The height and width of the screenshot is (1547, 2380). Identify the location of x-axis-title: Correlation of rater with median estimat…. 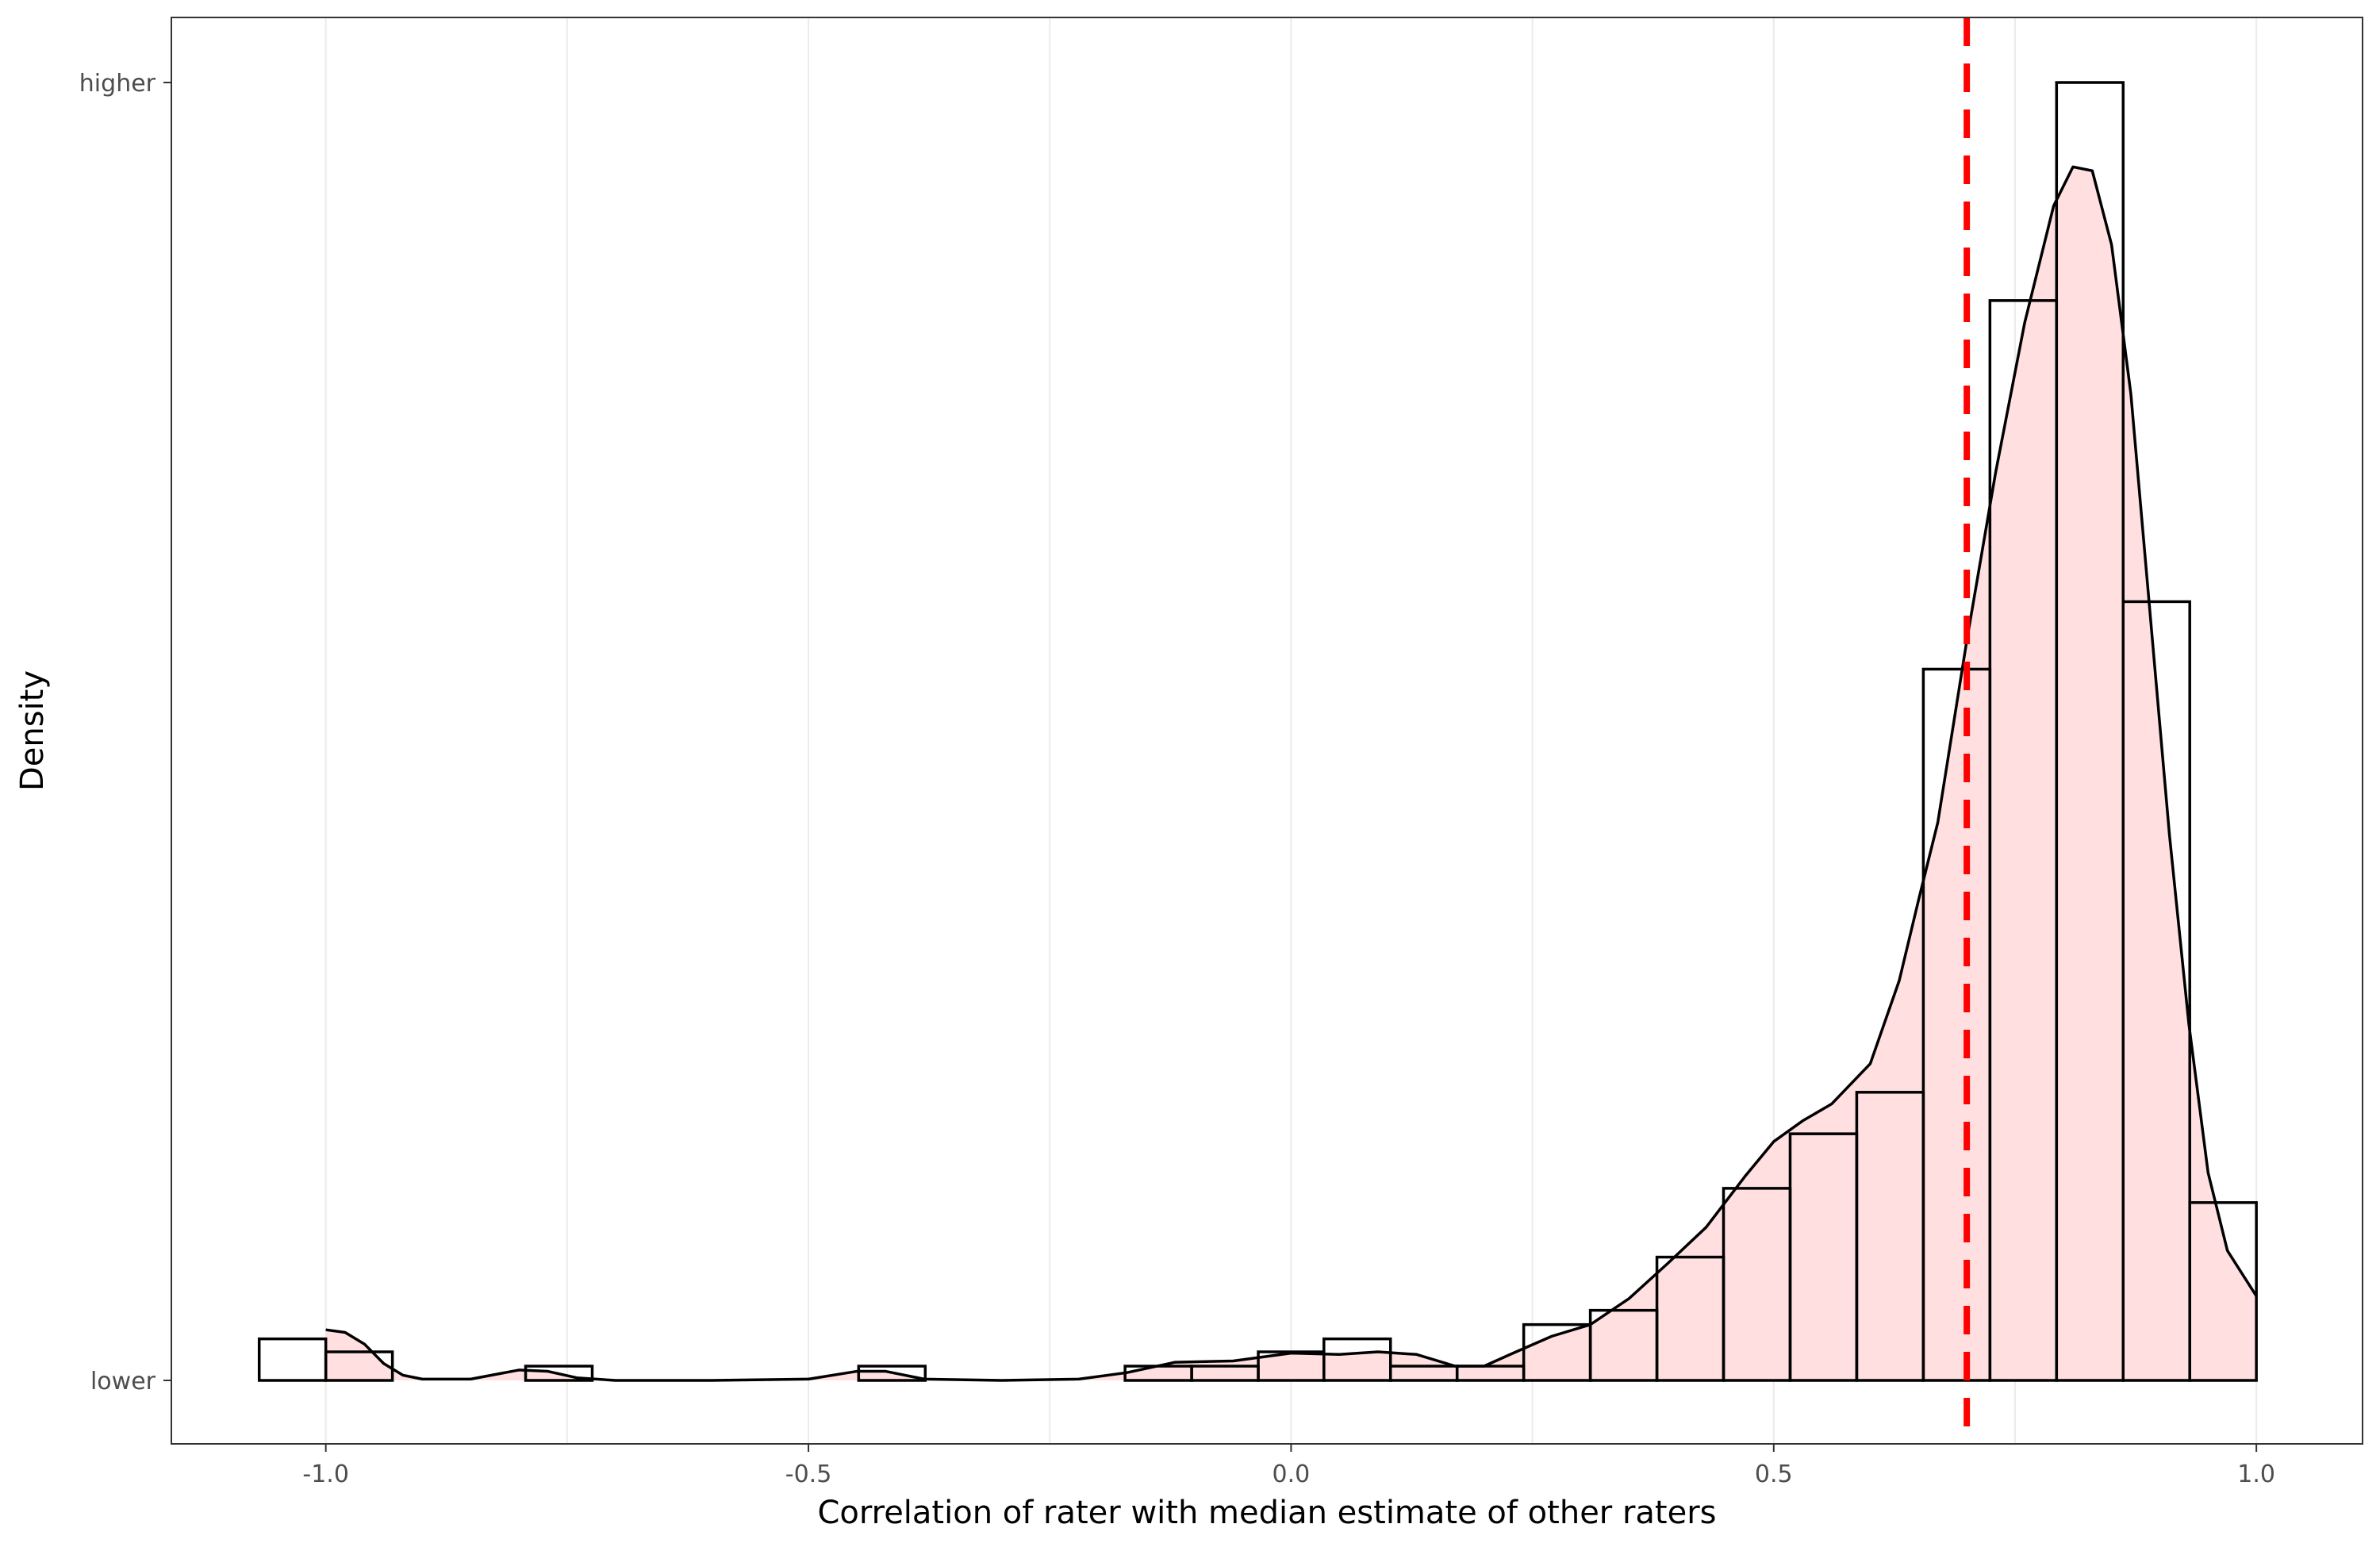
(1266, 1513).